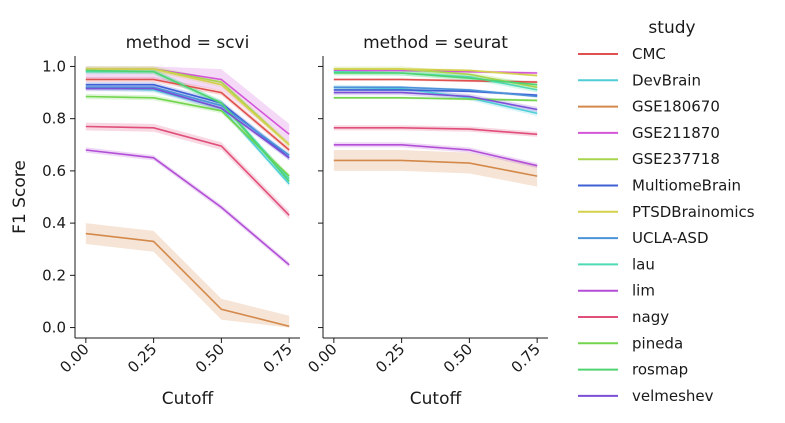 The height and width of the screenshot is (423, 785). Describe the element at coordinates (666, 80) in the screenshot. I see `legend-label-DevBrain: DevBrain` at that location.